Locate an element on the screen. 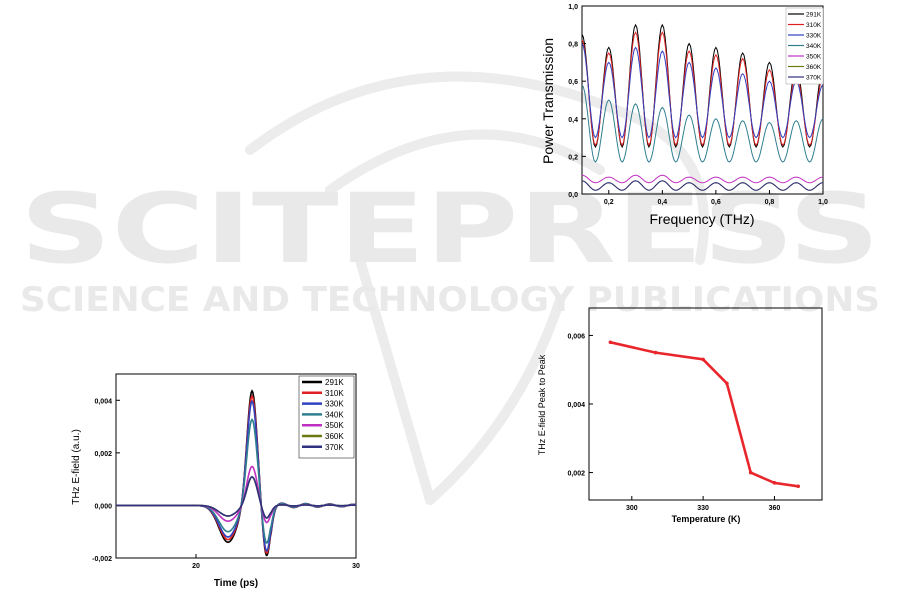  thz-efield-frame is located at coordinates (236, 466).